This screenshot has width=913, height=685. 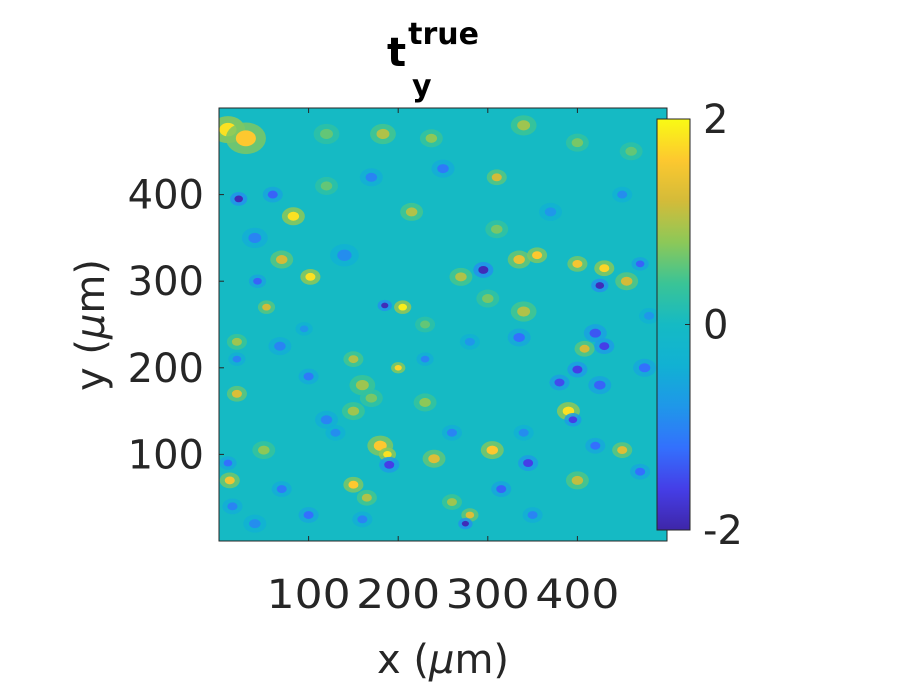 What do you see at coordinates (422, 86) in the screenshot?
I see `chart-title-subscript: y` at bounding box center [422, 86].